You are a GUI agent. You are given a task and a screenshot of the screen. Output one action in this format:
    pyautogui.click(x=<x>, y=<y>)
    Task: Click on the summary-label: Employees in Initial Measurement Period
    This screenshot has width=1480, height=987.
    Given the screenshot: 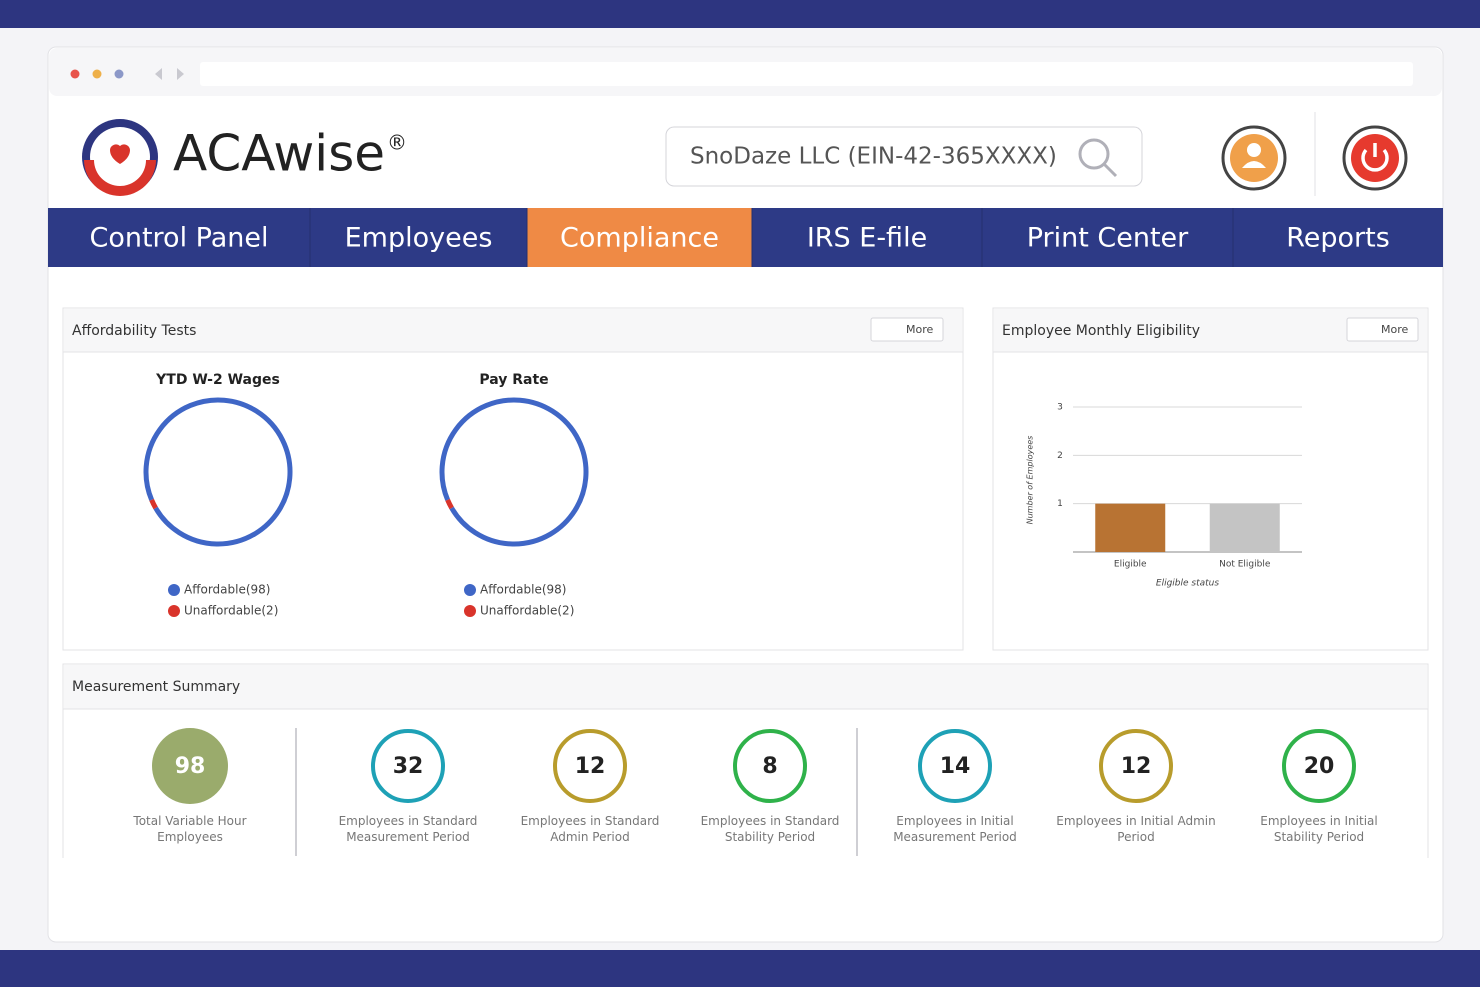 What is the action you would take?
    pyautogui.click(x=955, y=829)
    